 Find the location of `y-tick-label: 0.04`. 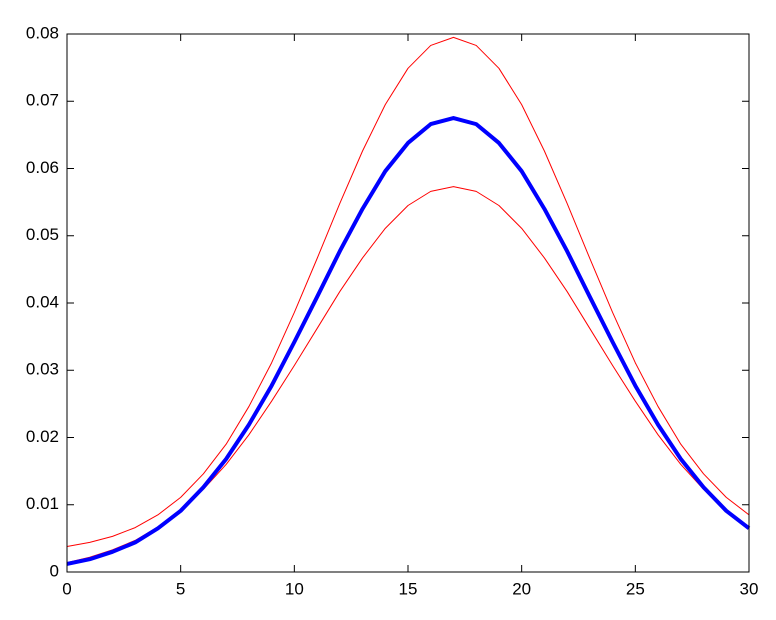

y-tick-label: 0.04 is located at coordinates (42, 301).